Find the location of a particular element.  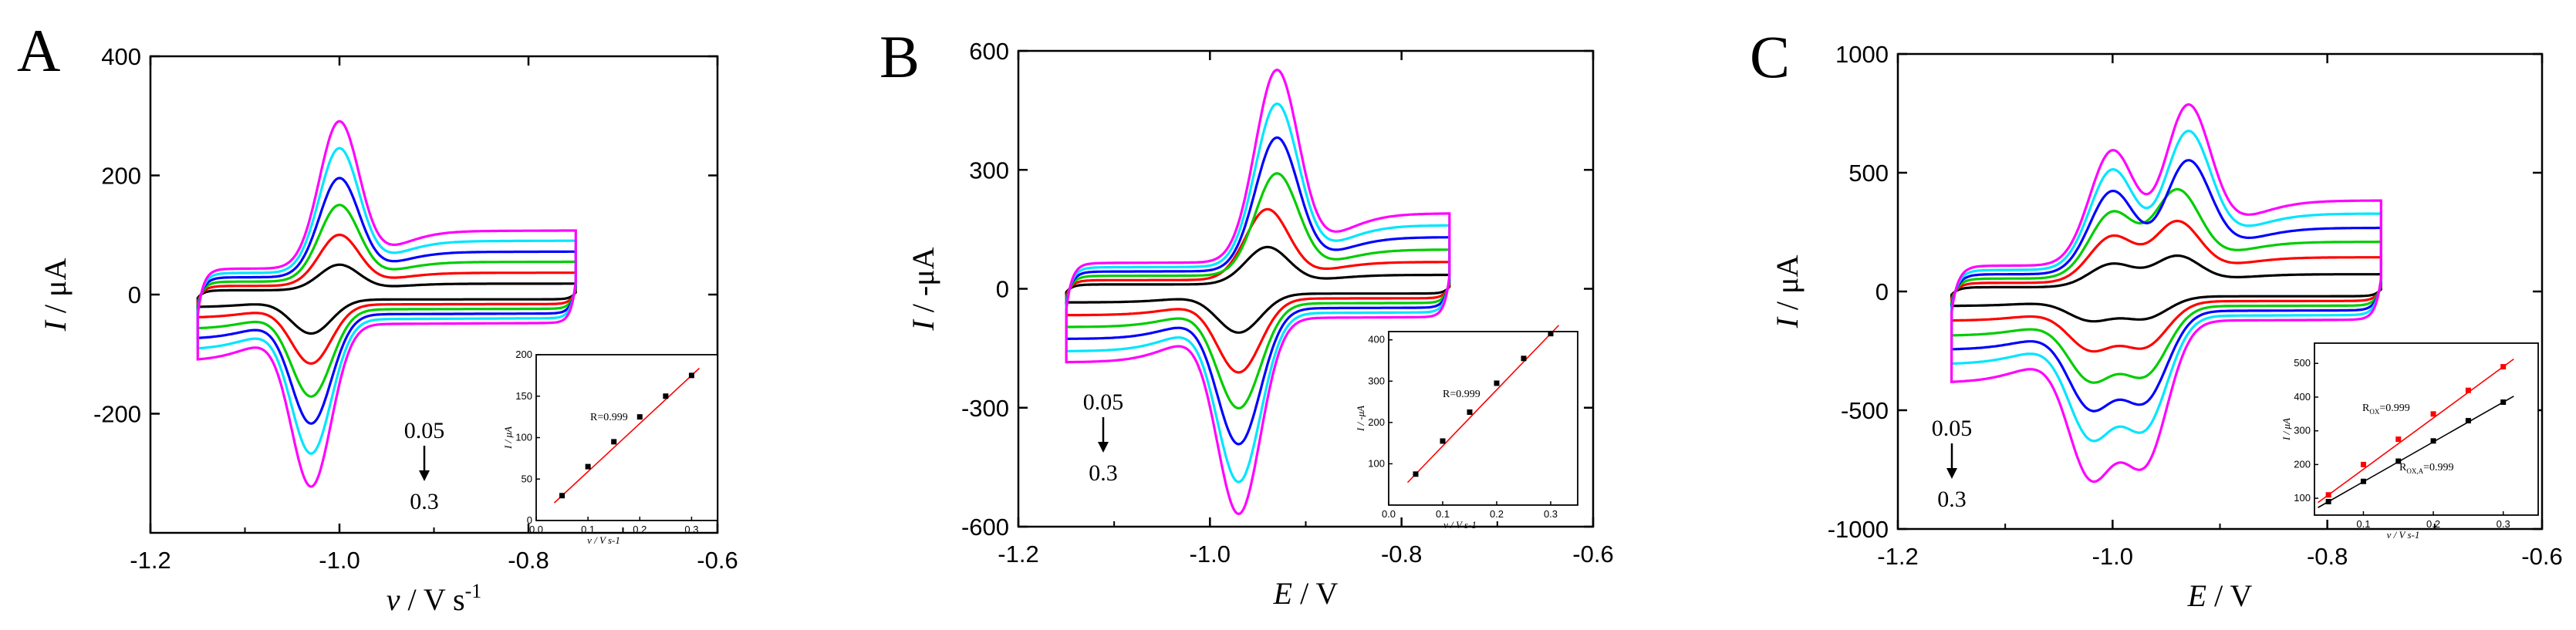

inset-y-label: I / -μA is located at coordinates (1360, 419).